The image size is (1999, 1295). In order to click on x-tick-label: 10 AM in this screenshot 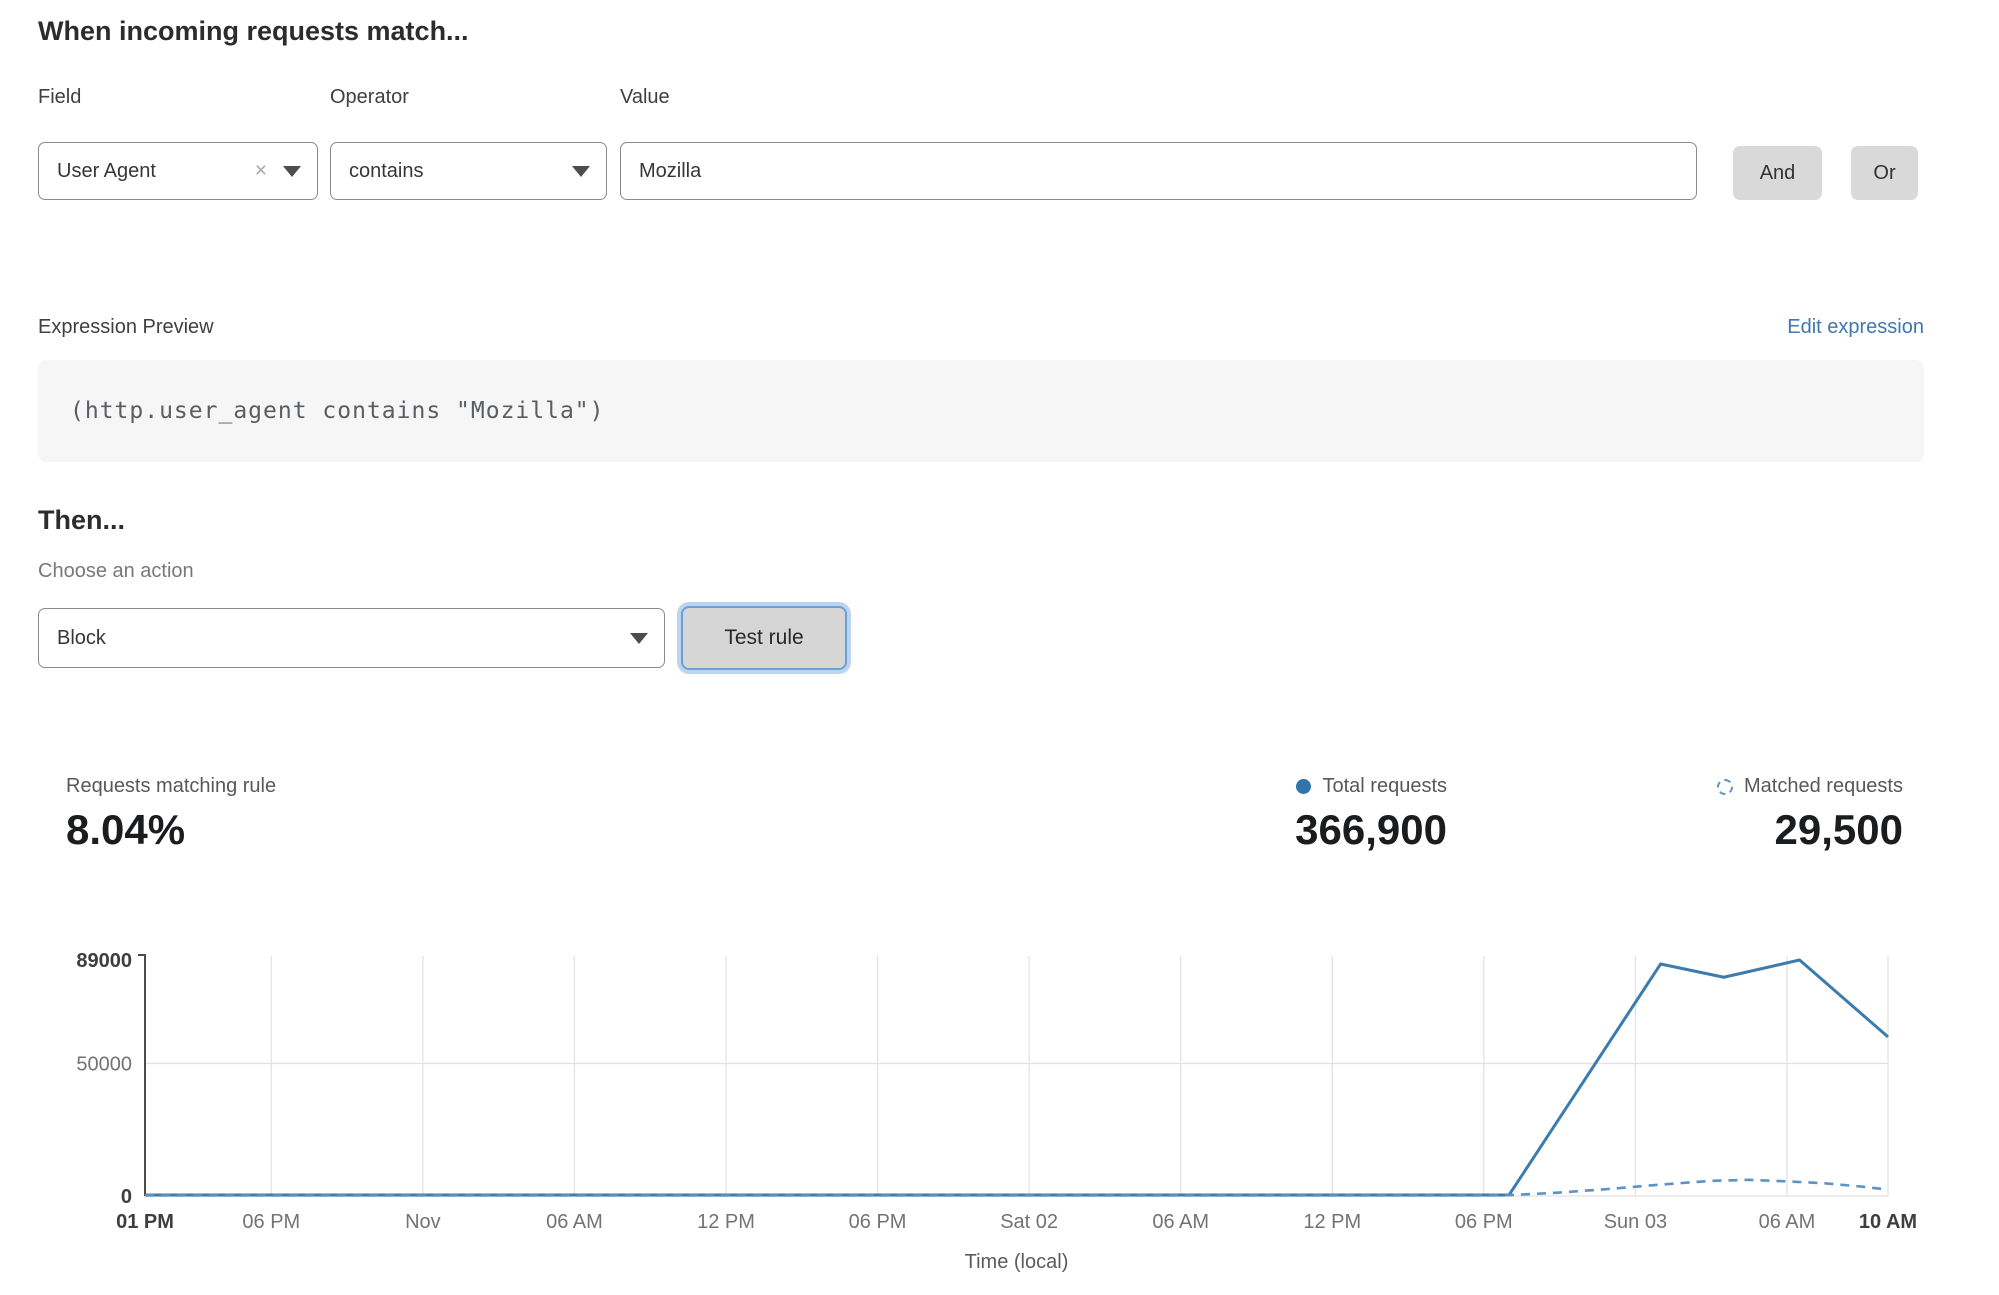, I will do `click(1888, 1222)`.